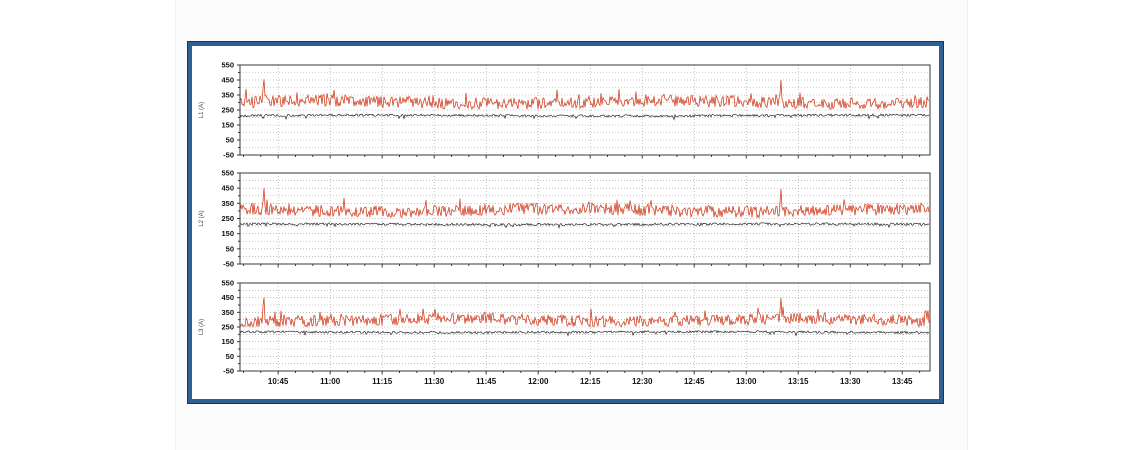  What do you see at coordinates (202, 327) in the screenshot?
I see `panel-ylabel: L3 (A)` at bounding box center [202, 327].